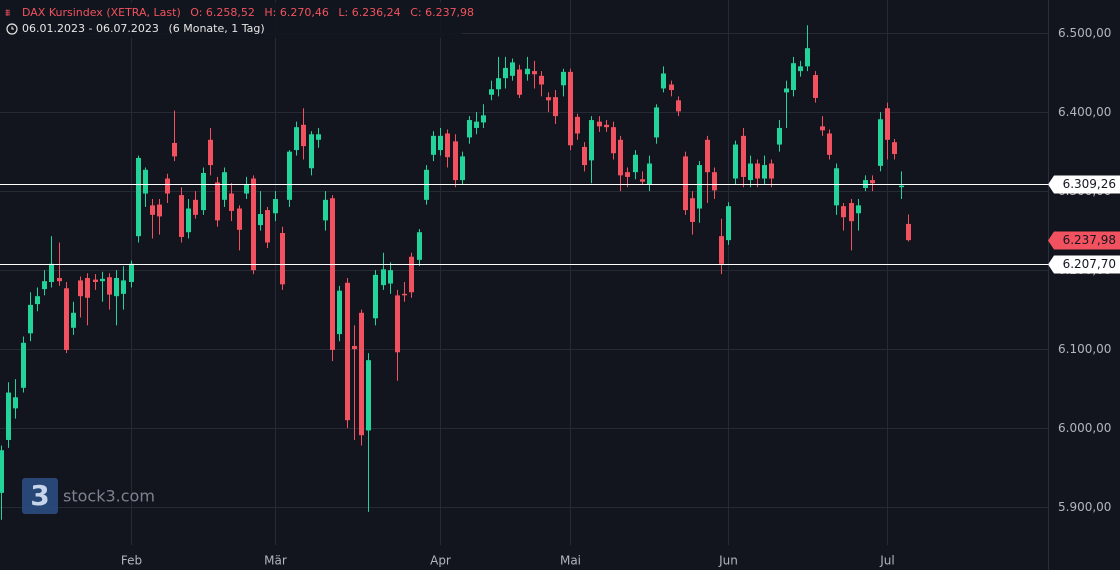 This screenshot has width=1120, height=570. Describe the element at coordinates (275, 561) in the screenshot. I see `x-tick-label: Mär` at that location.